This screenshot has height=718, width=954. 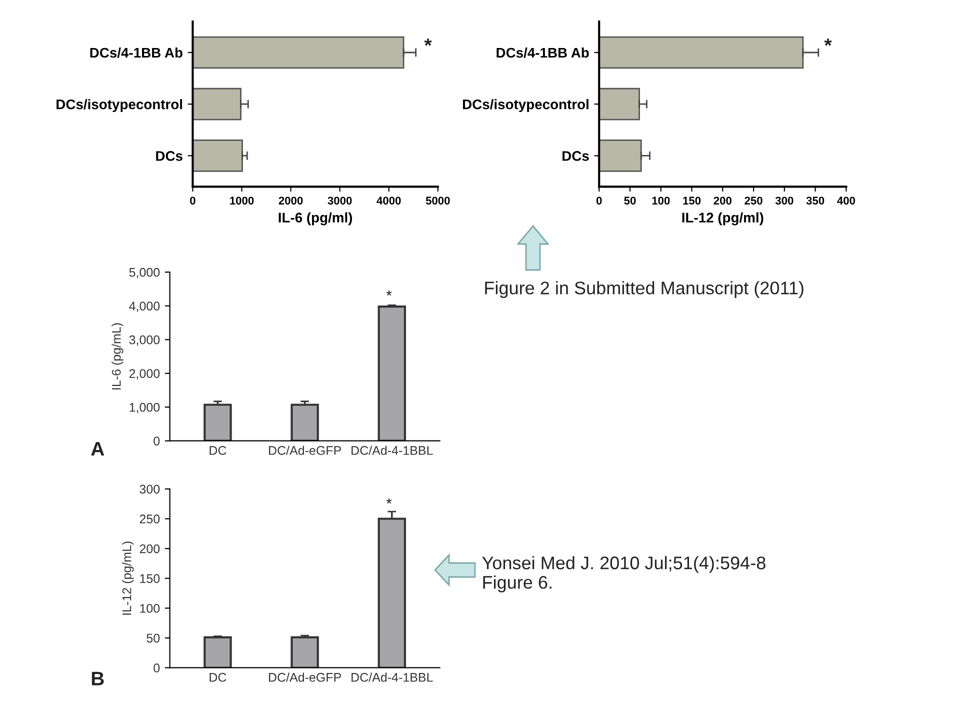 I want to click on x-tick-label: 350, so click(x=815, y=200).